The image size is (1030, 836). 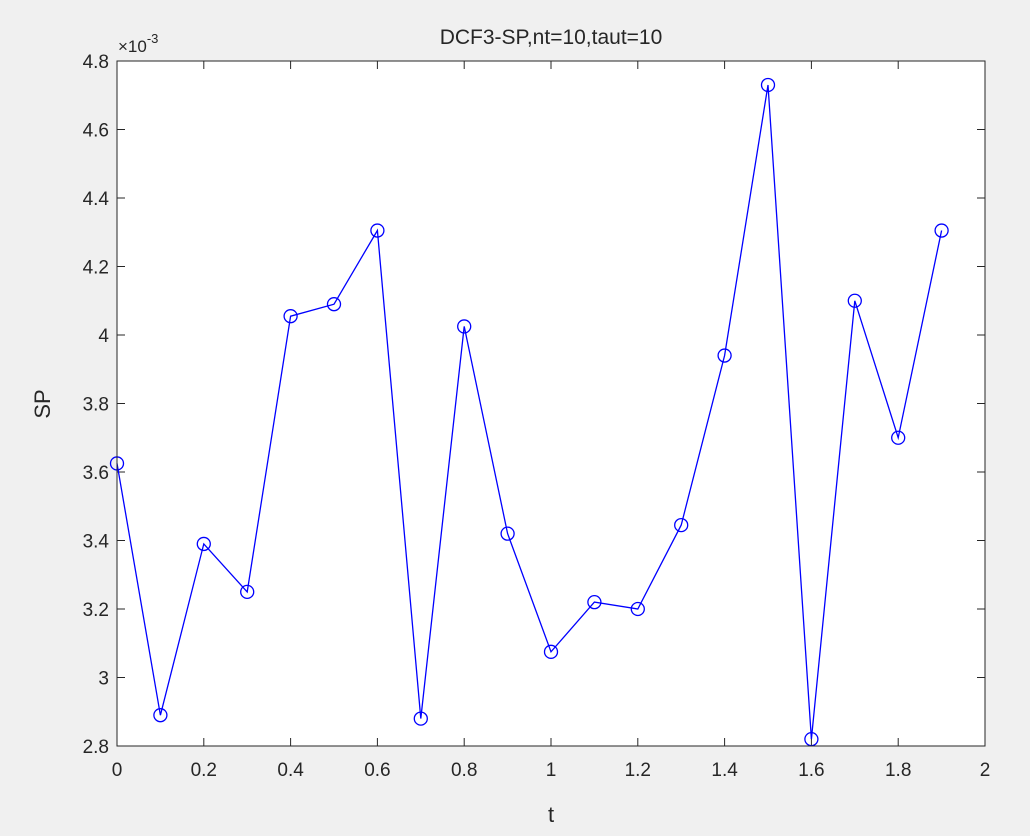 I want to click on y-tick-label: 4, so click(x=103, y=336).